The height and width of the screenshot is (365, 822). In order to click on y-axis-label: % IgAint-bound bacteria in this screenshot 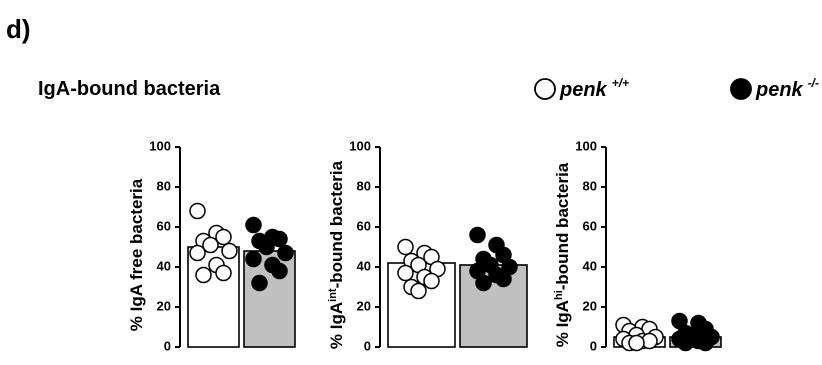, I will do `click(336, 254)`.